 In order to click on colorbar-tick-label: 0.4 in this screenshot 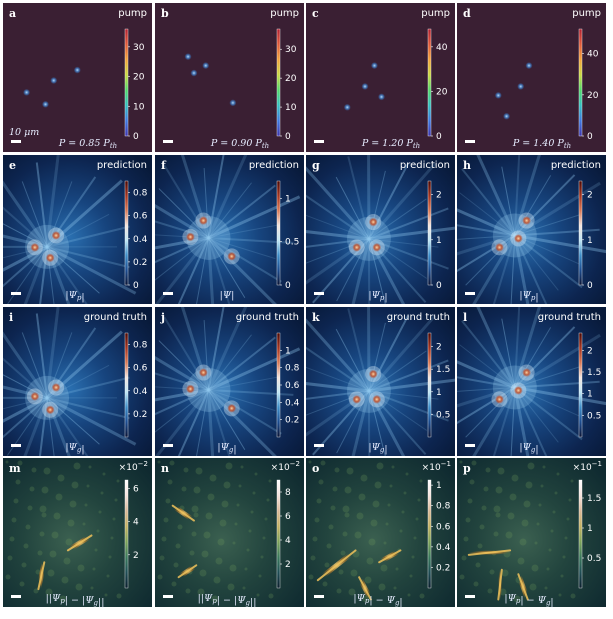, I will do `click(140, 240)`.